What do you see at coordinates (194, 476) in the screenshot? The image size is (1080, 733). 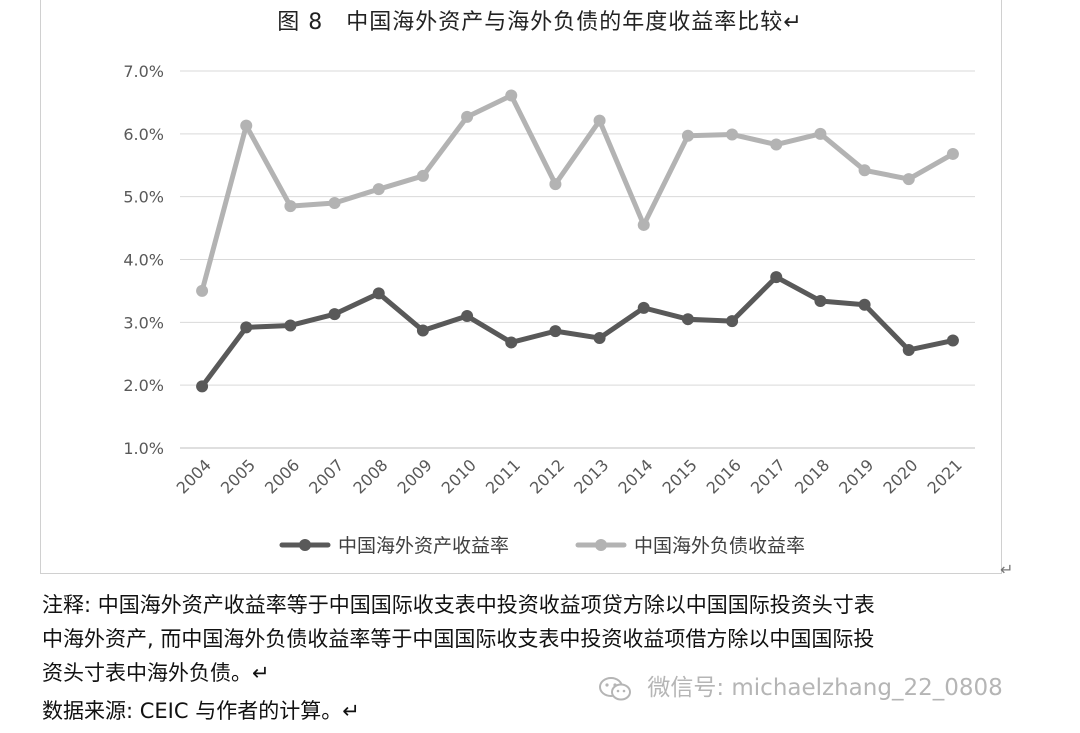 I see `x-tick-label: 2004` at bounding box center [194, 476].